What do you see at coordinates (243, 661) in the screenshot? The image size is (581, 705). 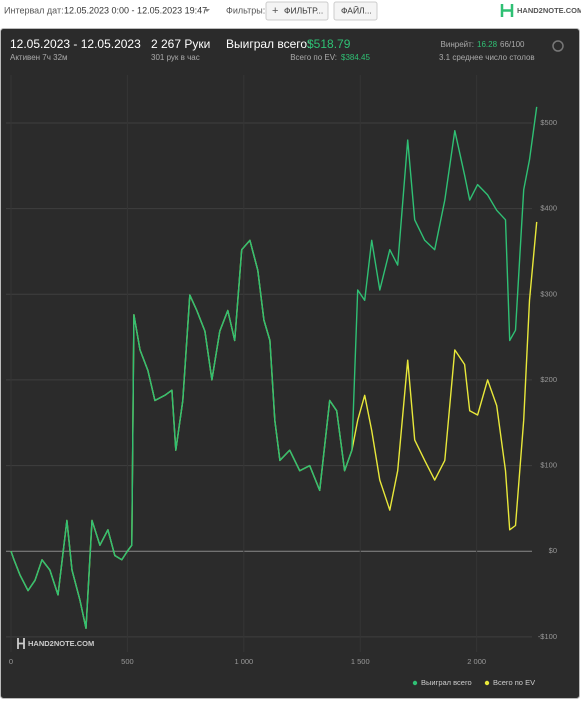 I see `x-tick-label: 1 000` at bounding box center [243, 661].